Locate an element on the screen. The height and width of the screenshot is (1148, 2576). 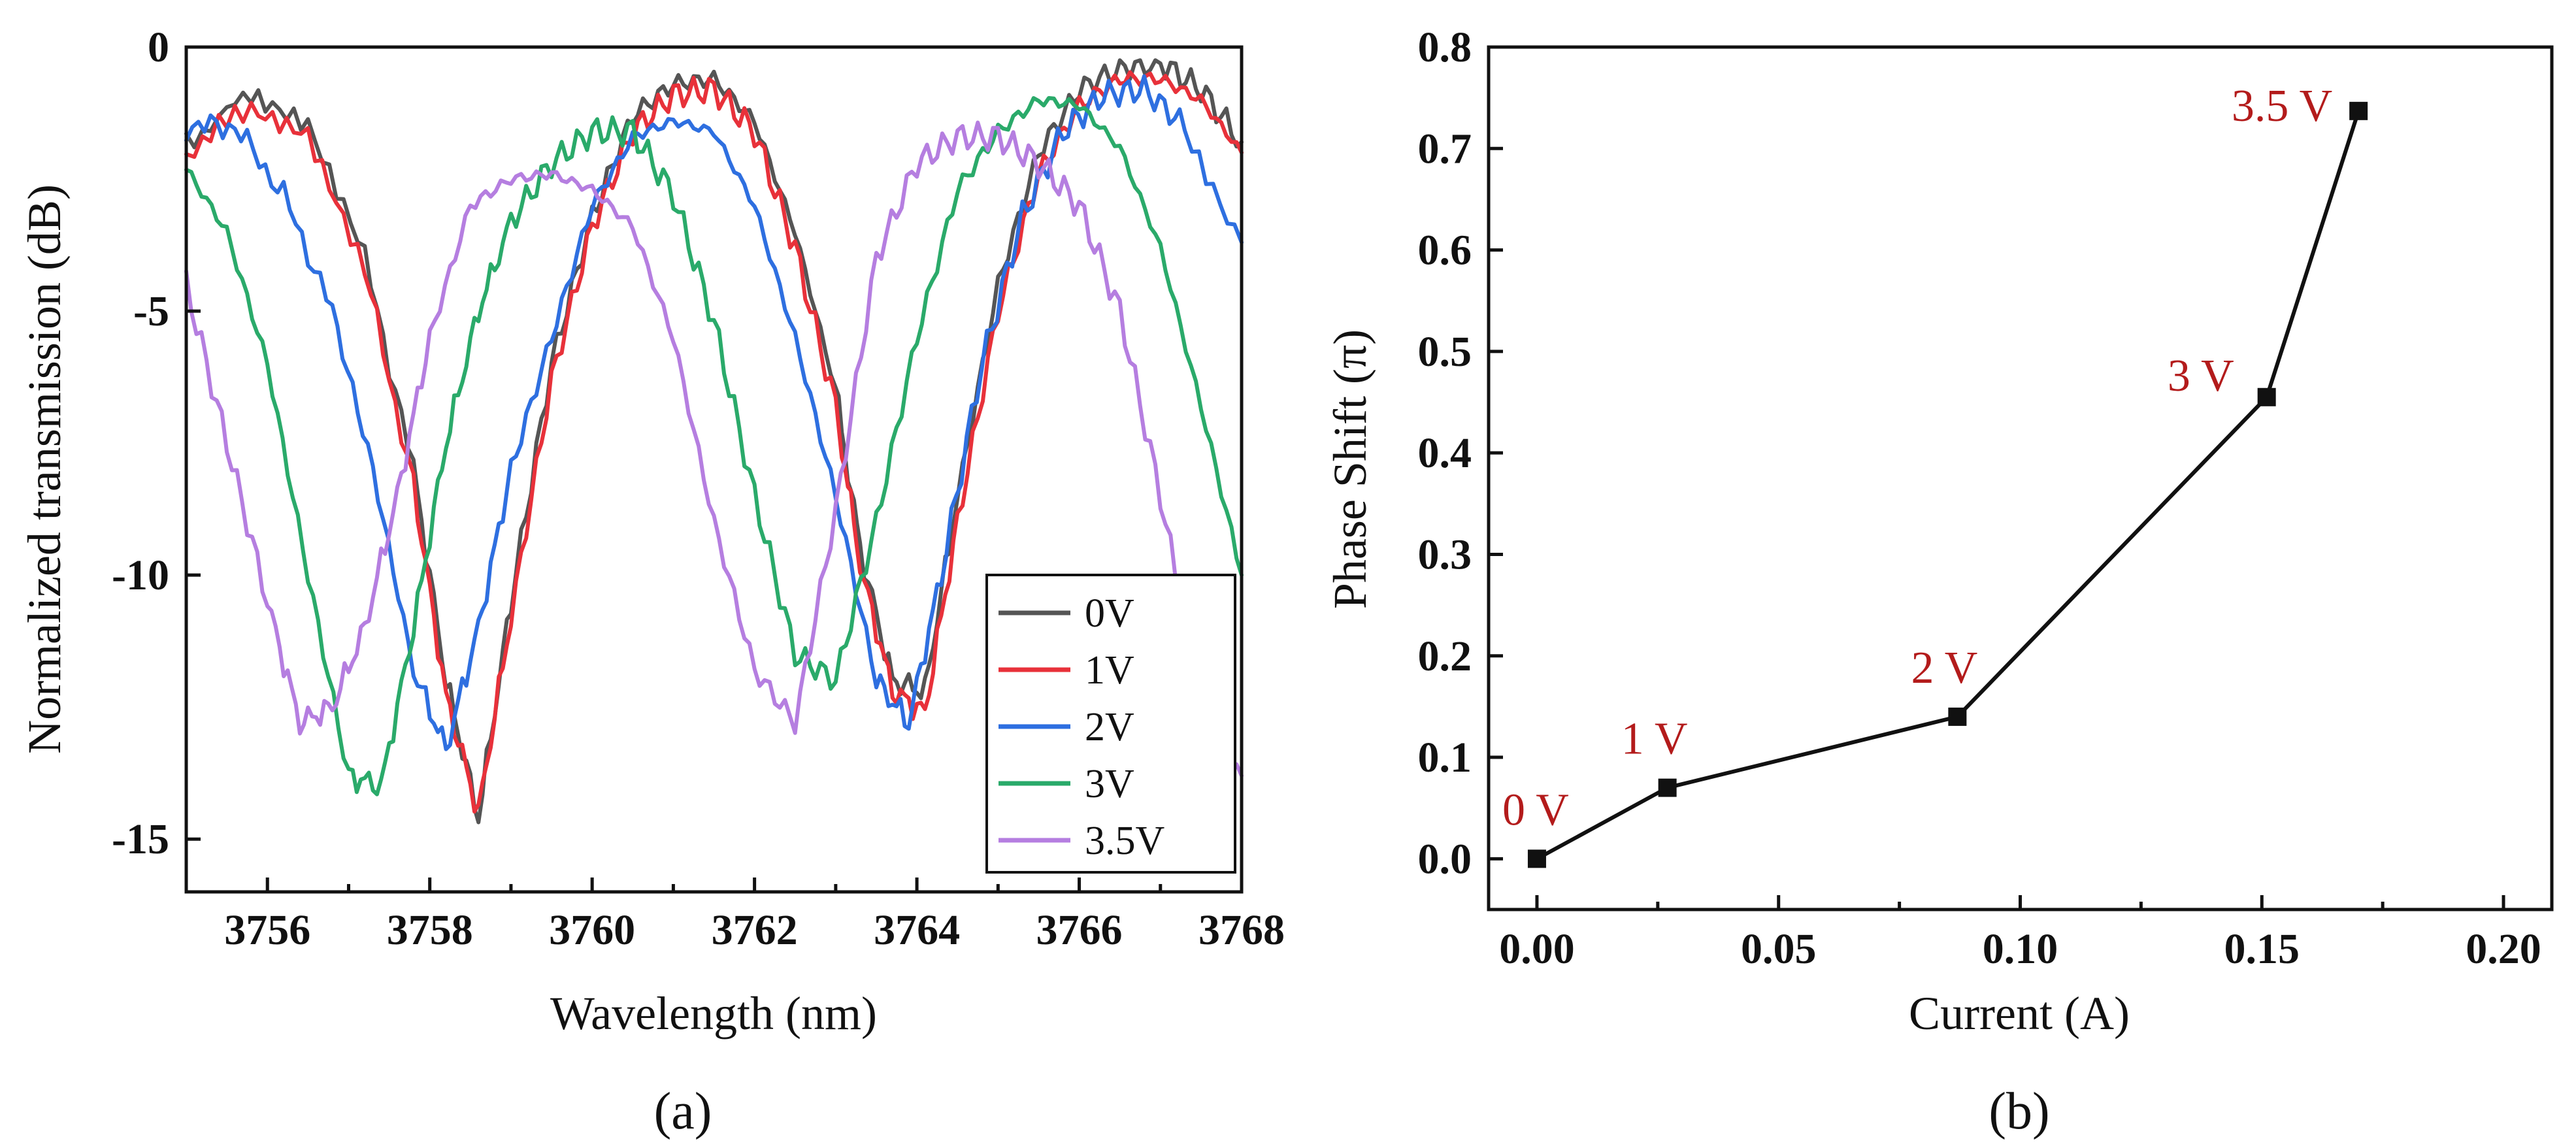
y-tick-label: 0.6 is located at coordinates (1445, 250).